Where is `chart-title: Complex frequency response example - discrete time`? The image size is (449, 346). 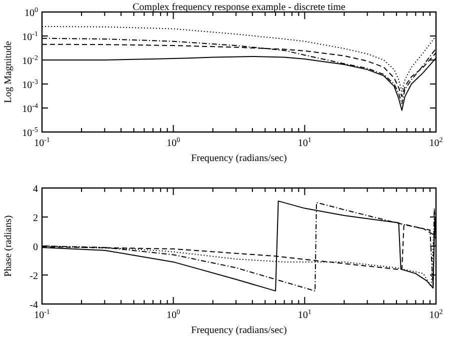 chart-title: Complex frequency response example - discrete time is located at coordinates (239, 7).